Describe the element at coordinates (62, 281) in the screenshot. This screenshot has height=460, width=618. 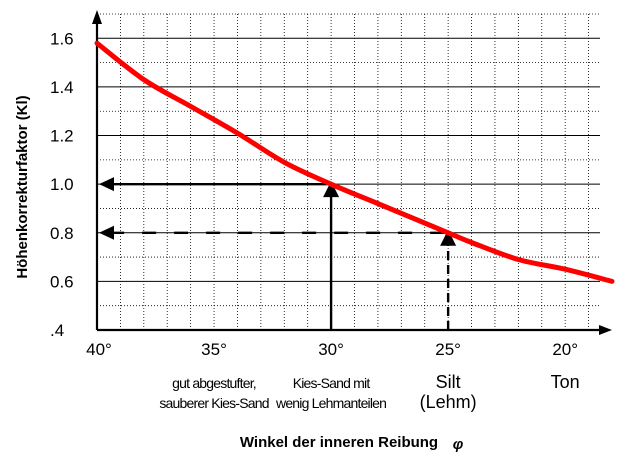
I see `y-tick-label: 0.6` at that location.